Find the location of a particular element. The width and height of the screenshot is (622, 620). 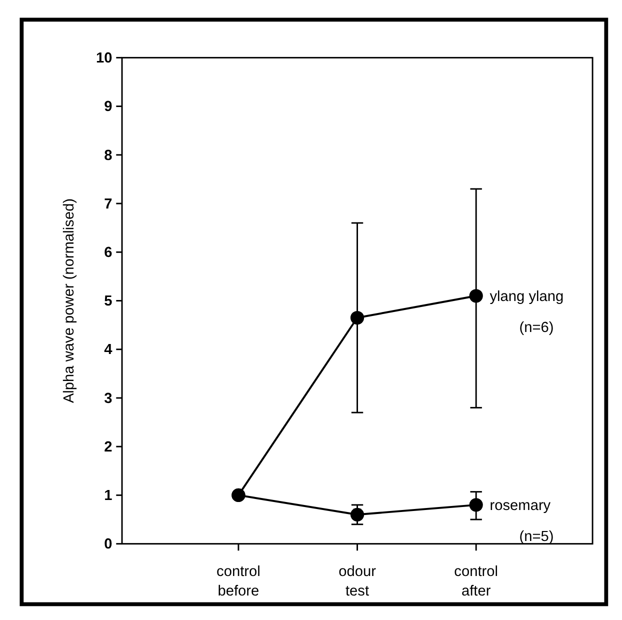

series-label: ylang ylang is located at coordinates (527, 296).